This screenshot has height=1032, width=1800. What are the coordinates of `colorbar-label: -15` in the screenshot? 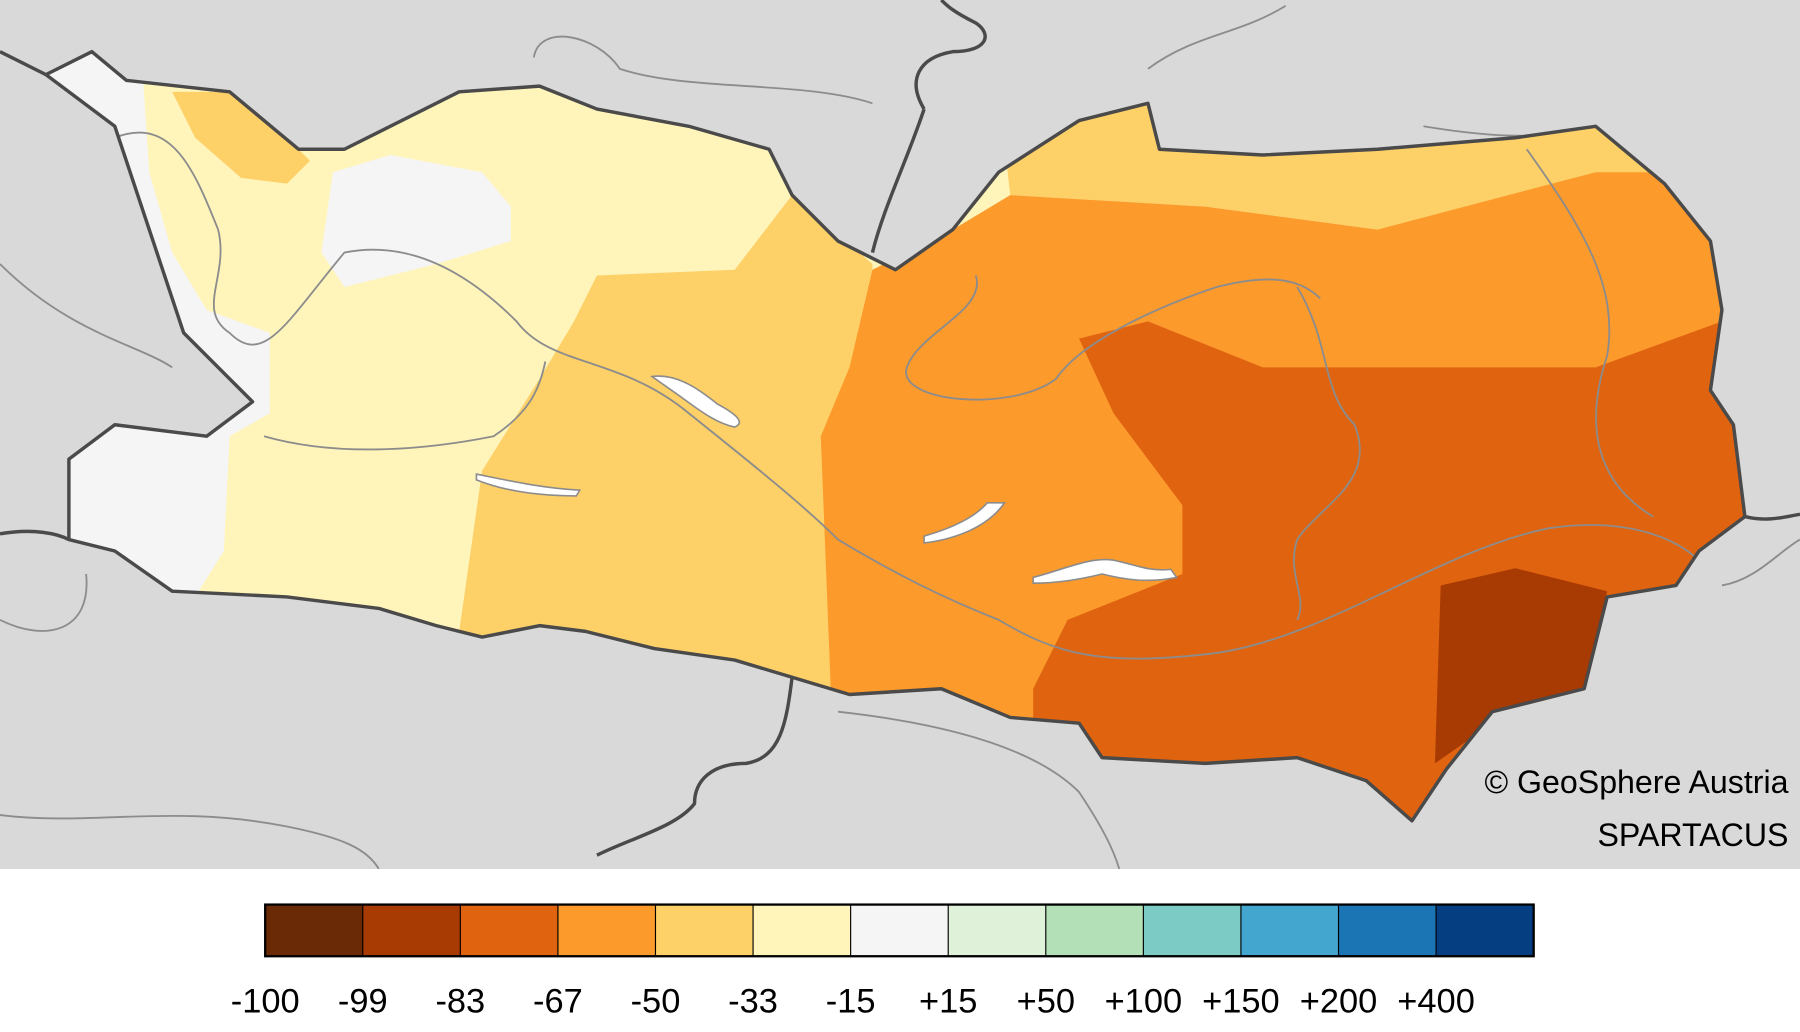 It's located at (851, 1001).